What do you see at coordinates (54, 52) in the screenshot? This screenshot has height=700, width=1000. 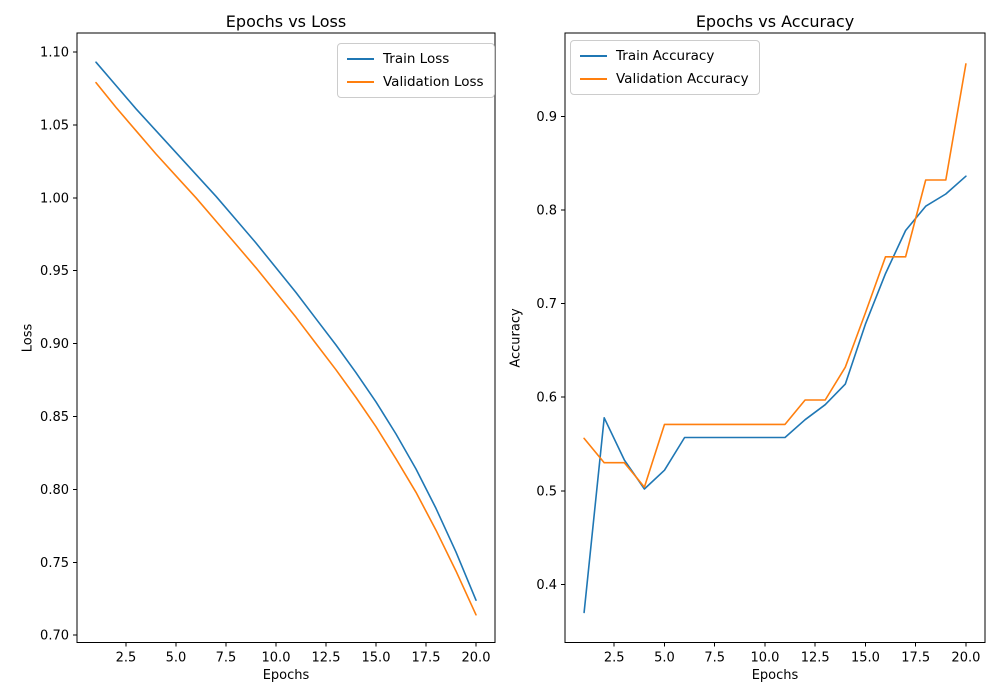 I see `y-tick-label: 1.10` at bounding box center [54, 52].